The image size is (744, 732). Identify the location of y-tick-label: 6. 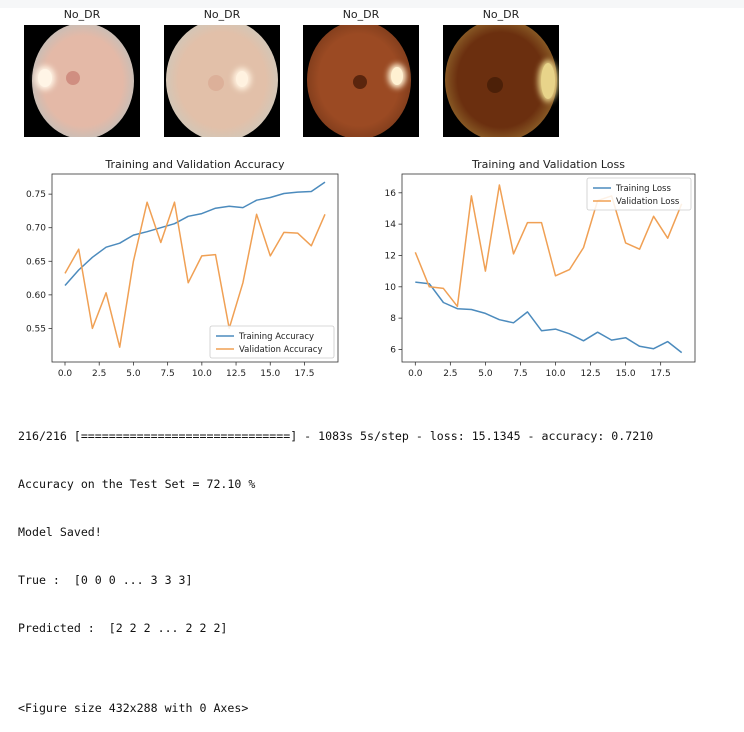
(393, 350).